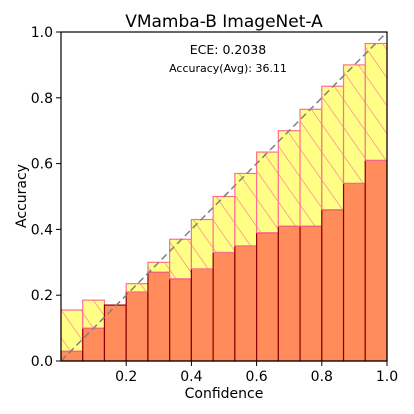 Image resolution: width=414 pixels, height=414 pixels. Describe the element at coordinates (42, 296) in the screenshot. I see `y-tick-label: 0.2` at that location.